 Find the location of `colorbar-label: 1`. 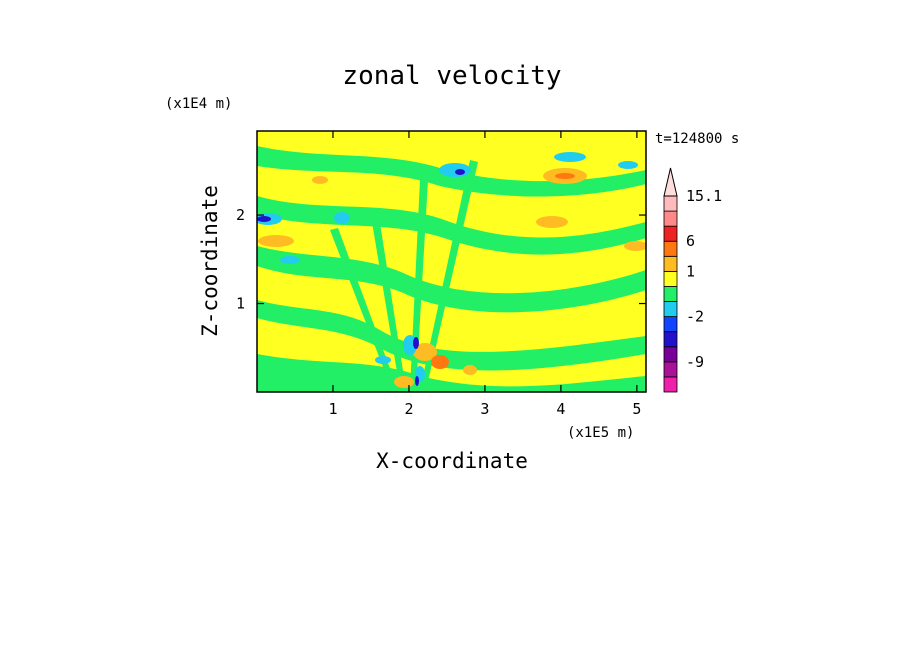

colorbar-label: 1 is located at coordinates (690, 271).